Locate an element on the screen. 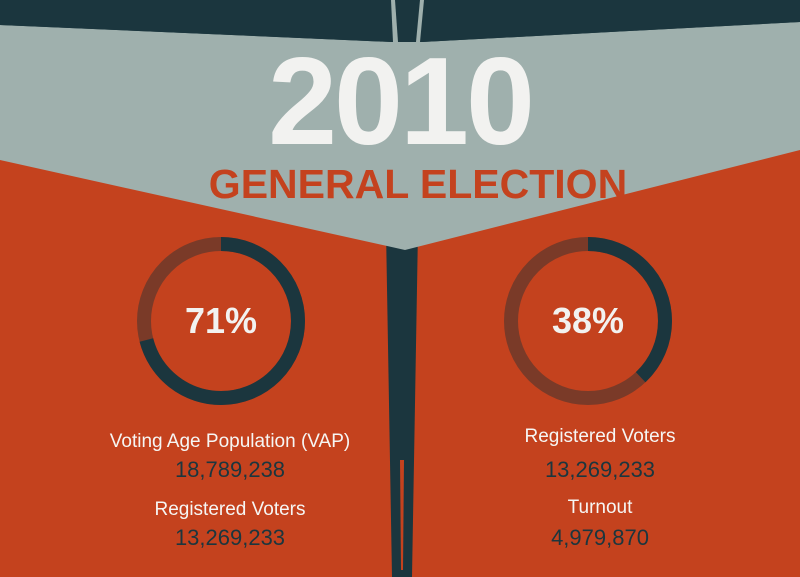  left-donut-arc is located at coordinates (221, 321).